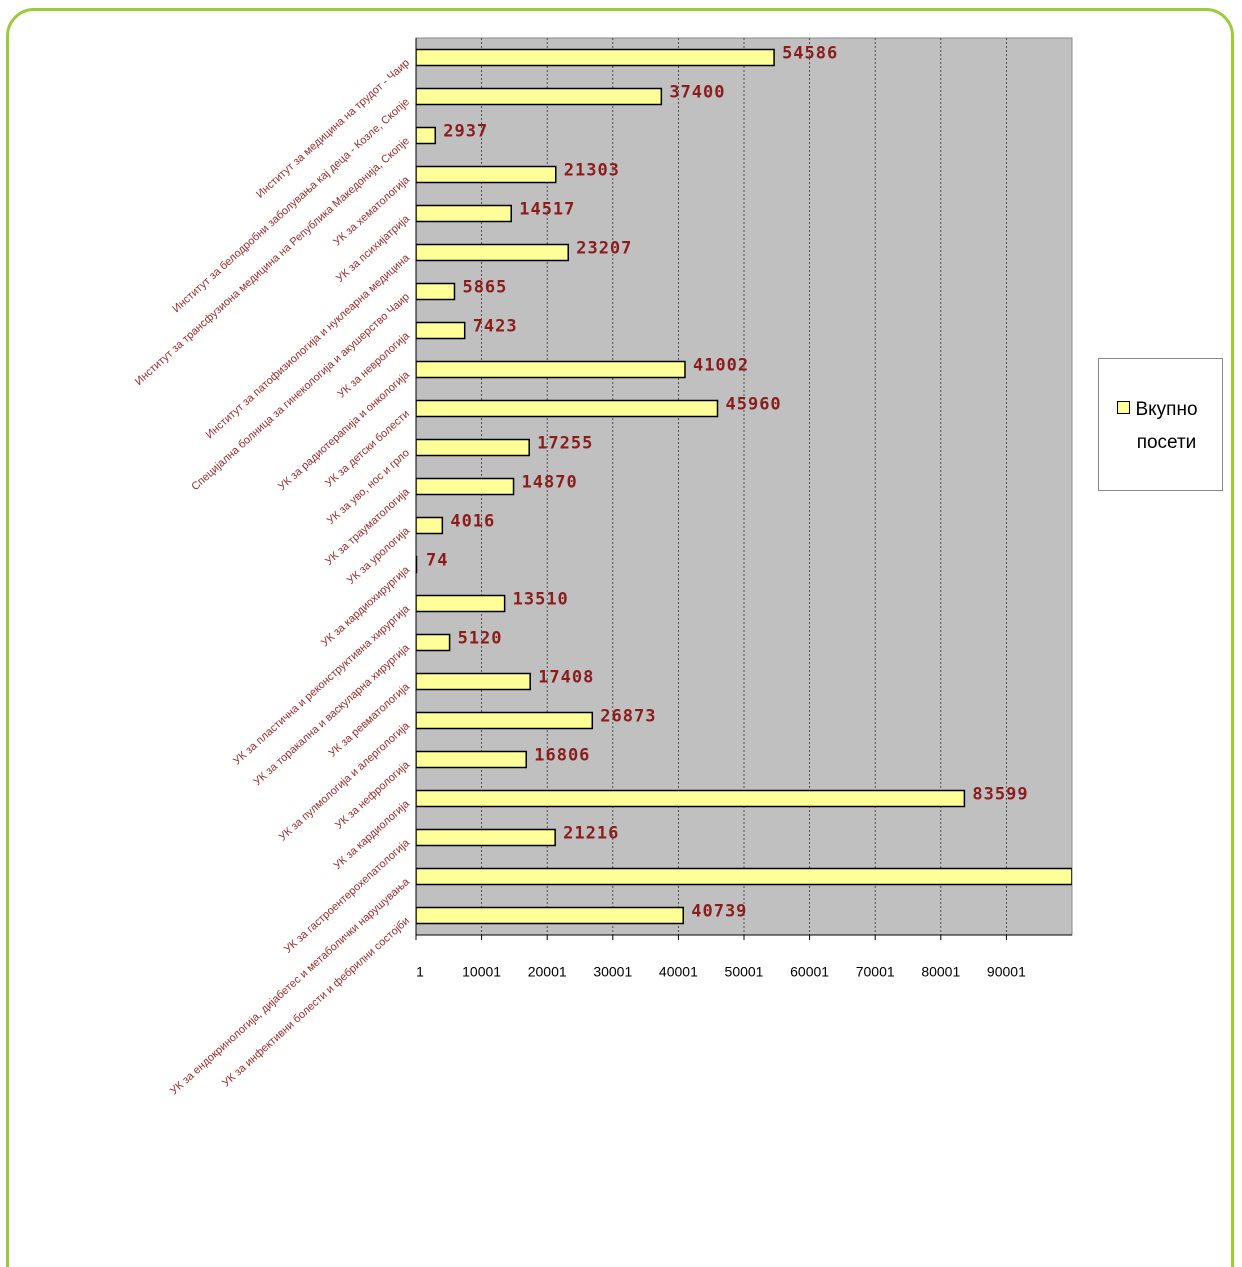 This screenshot has width=1242, height=1267. Describe the element at coordinates (719, 912) in the screenshot. I see `value-label: 40739` at that location.